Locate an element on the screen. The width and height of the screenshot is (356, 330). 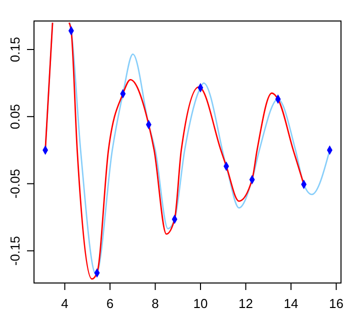
x-tick-label: 14 is located at coordinates (291, 304).